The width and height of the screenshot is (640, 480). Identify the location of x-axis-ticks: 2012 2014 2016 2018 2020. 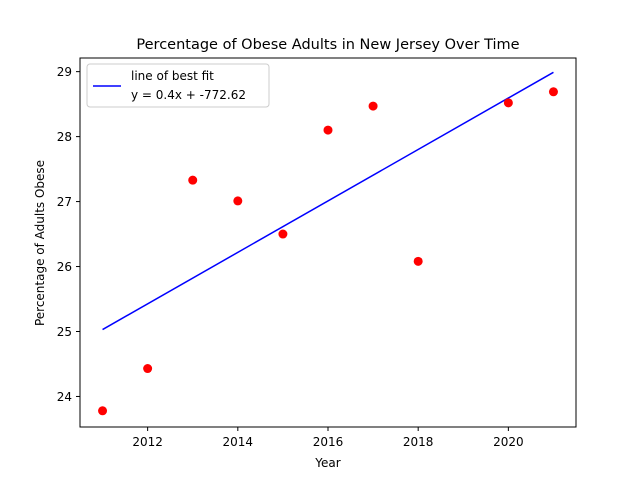
(328, 438).